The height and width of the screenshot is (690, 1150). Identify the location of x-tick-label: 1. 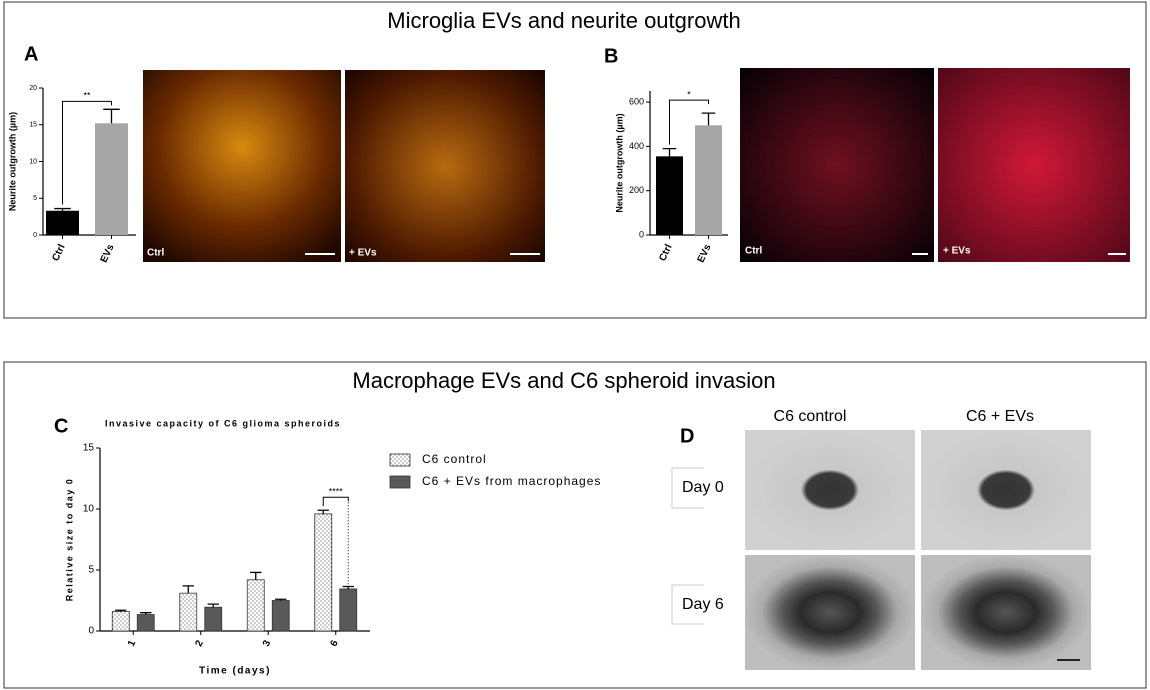
(132, 643).